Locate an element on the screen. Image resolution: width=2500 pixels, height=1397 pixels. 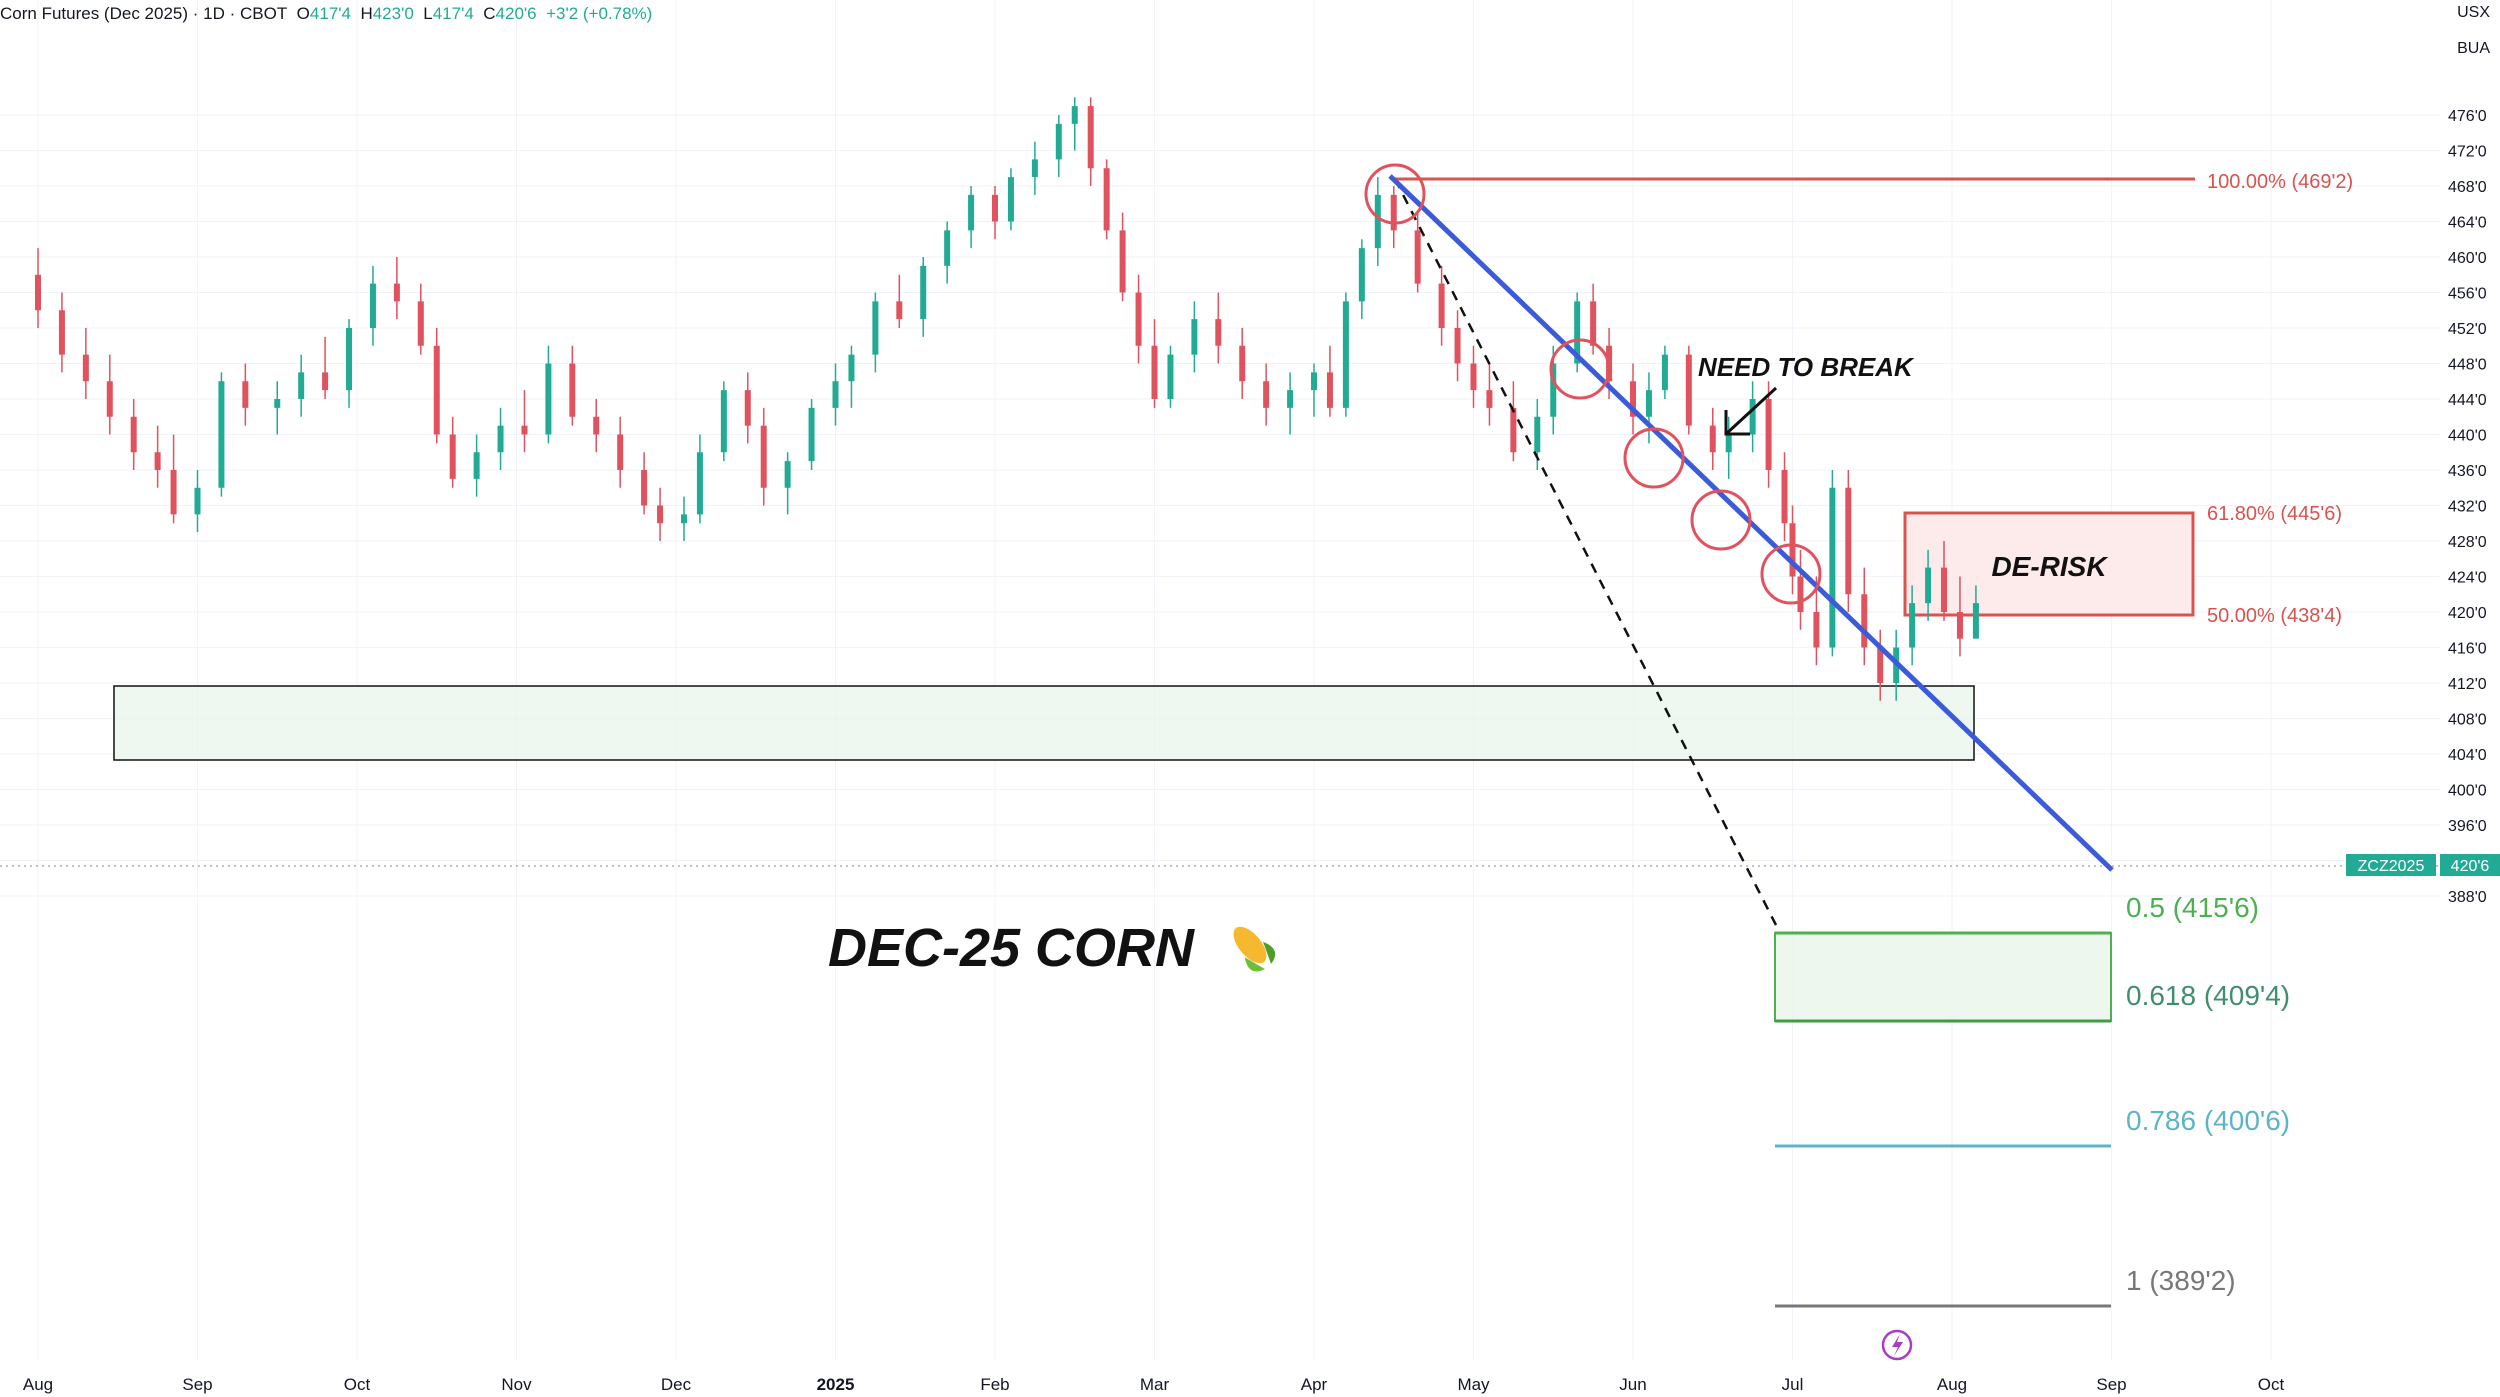
x-tick-label: Jun is located at coordinates (1632, 1384).